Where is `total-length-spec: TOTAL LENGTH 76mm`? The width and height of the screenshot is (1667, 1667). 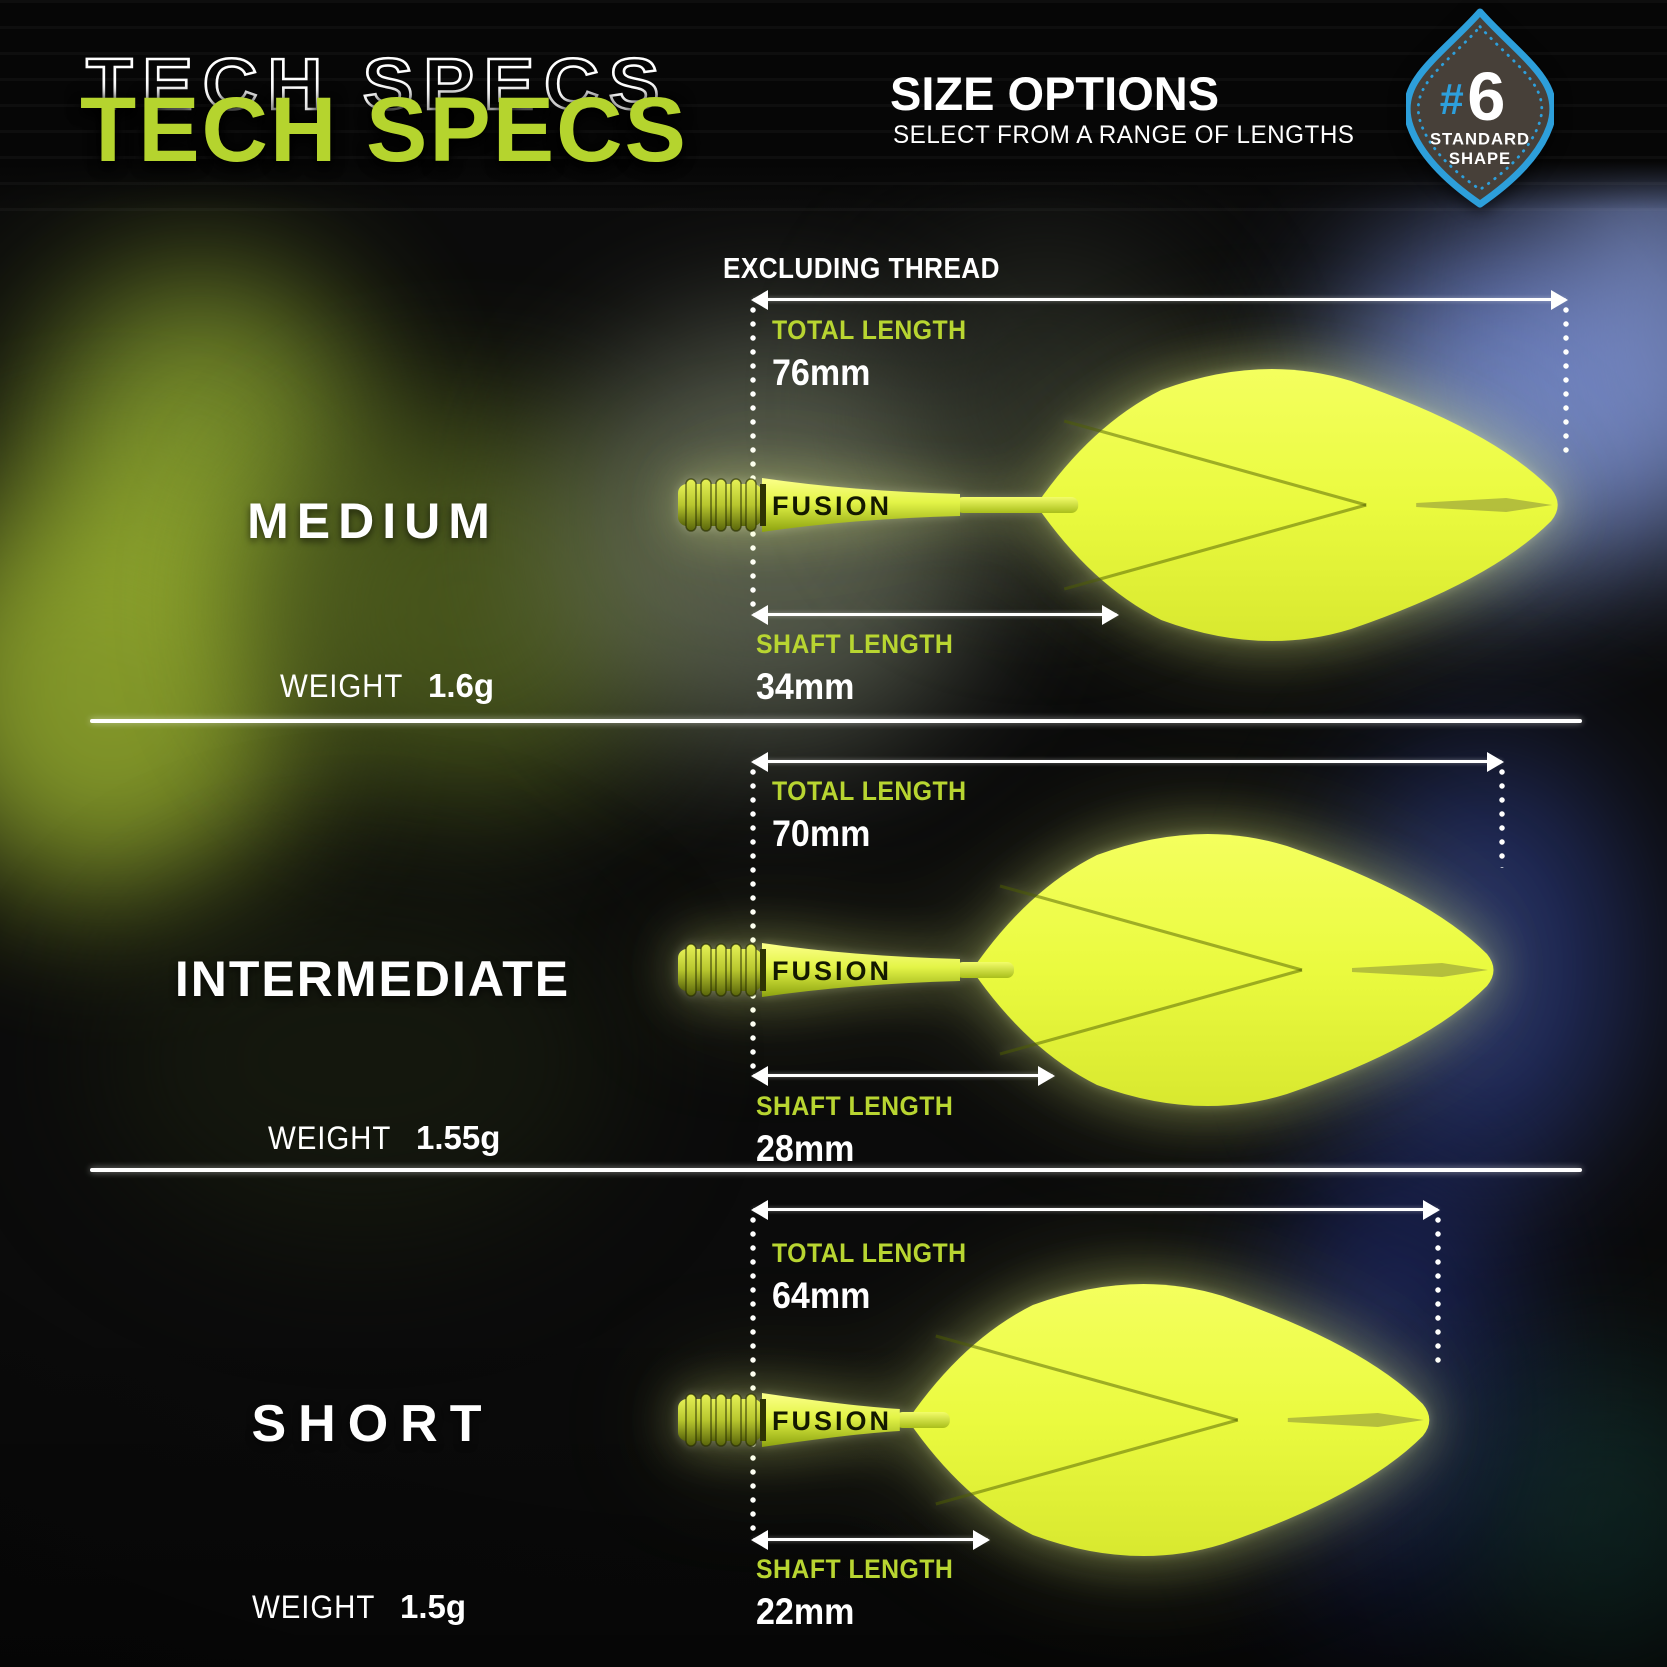
total-length-spec: TOTAL LENGTH 76mm is located at coordinates (878, 354).